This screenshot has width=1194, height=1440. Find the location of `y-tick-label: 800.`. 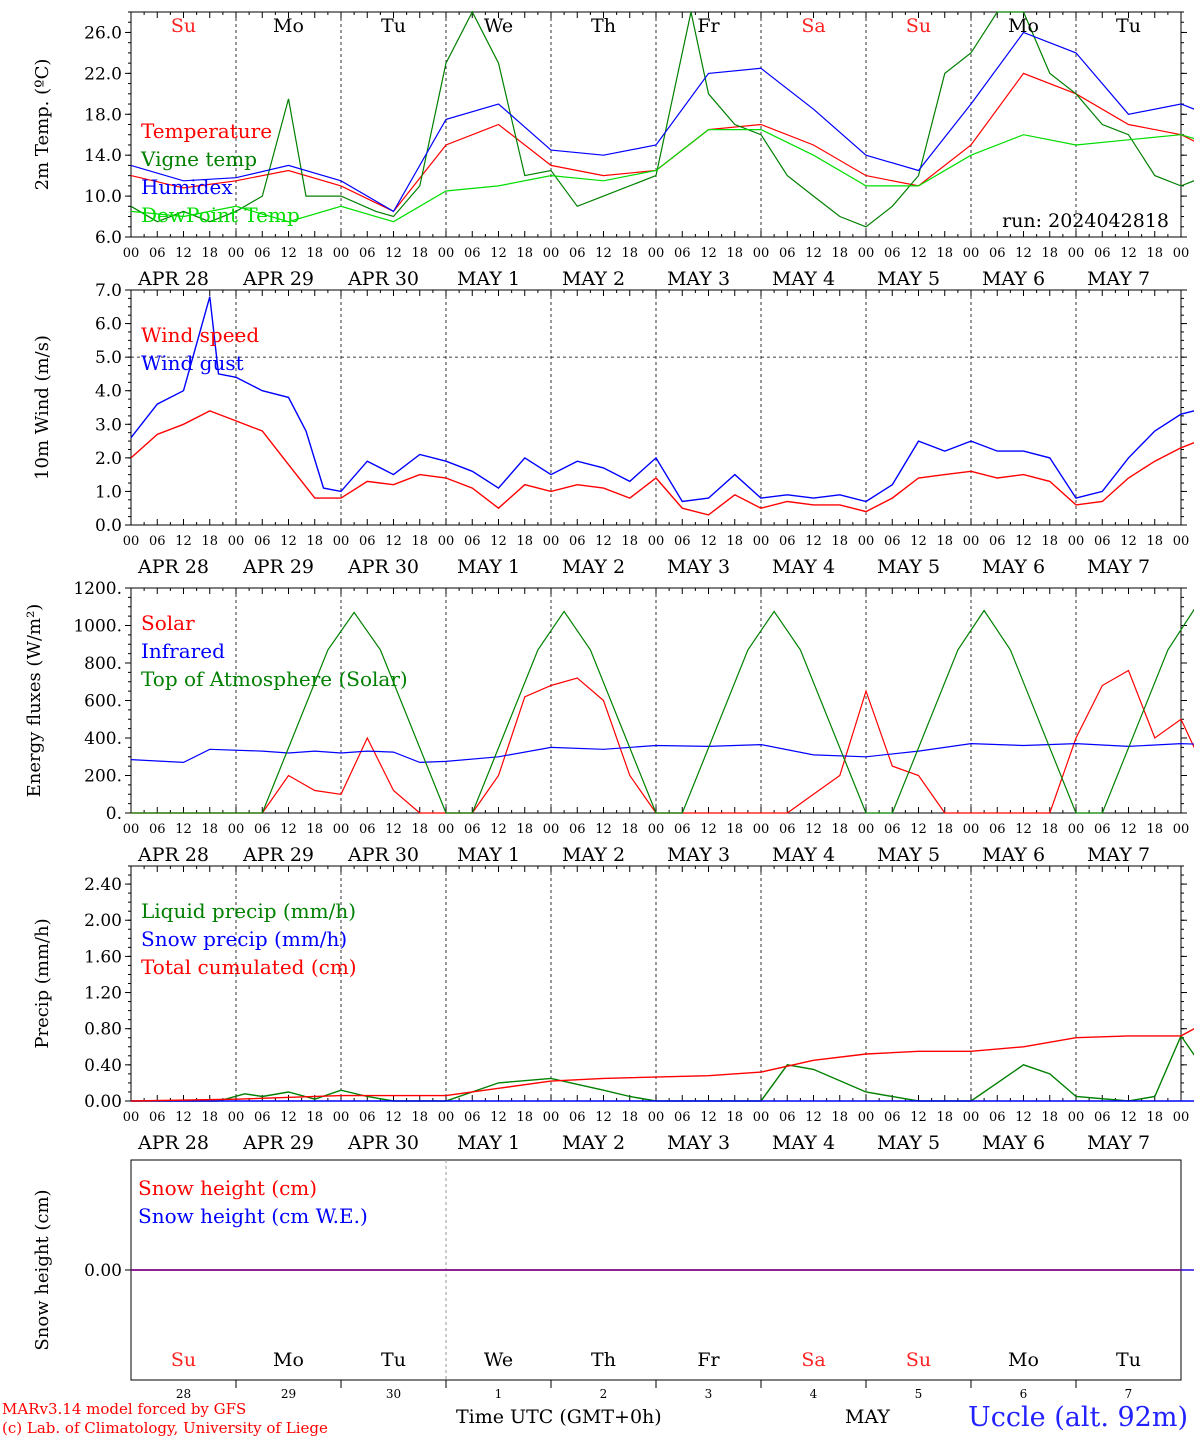

y-tick-label: 800. is located at coordinates (103, 664).